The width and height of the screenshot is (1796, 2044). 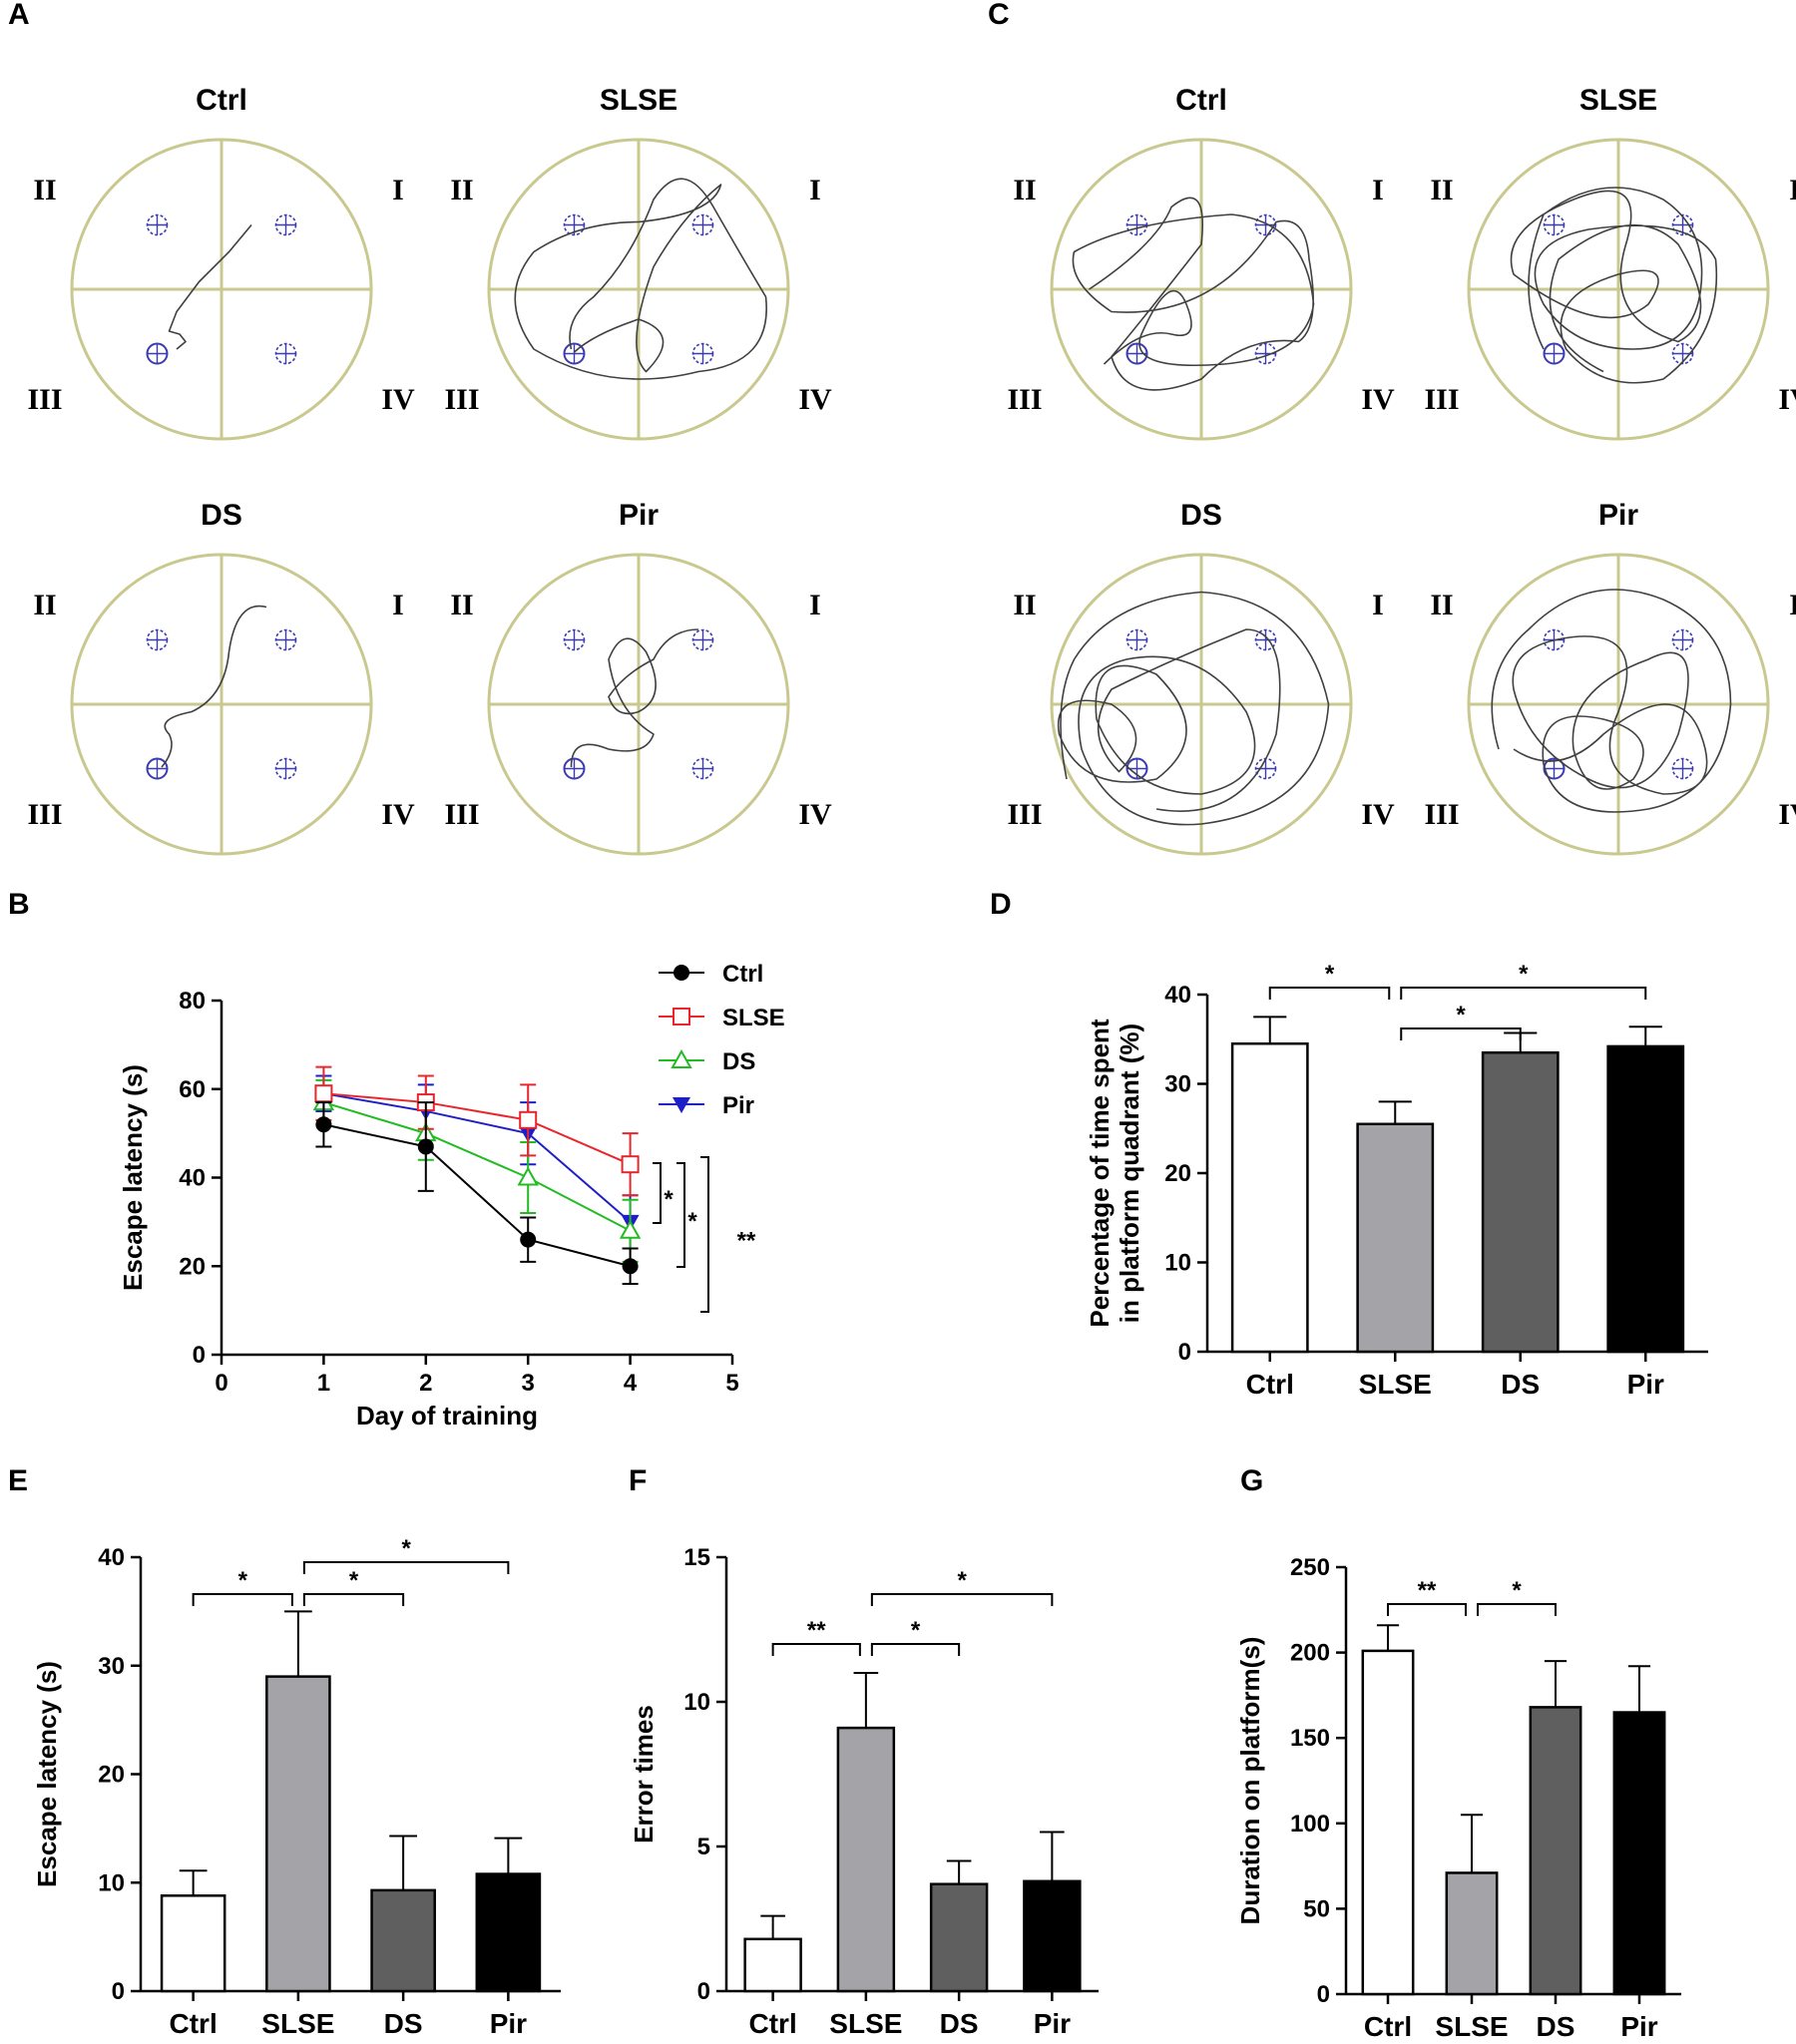 What do you see at coordinates (1251, 1480) in the screenshot?
I see `panel-letter-G: G` at bounding box center [1251, 1480].